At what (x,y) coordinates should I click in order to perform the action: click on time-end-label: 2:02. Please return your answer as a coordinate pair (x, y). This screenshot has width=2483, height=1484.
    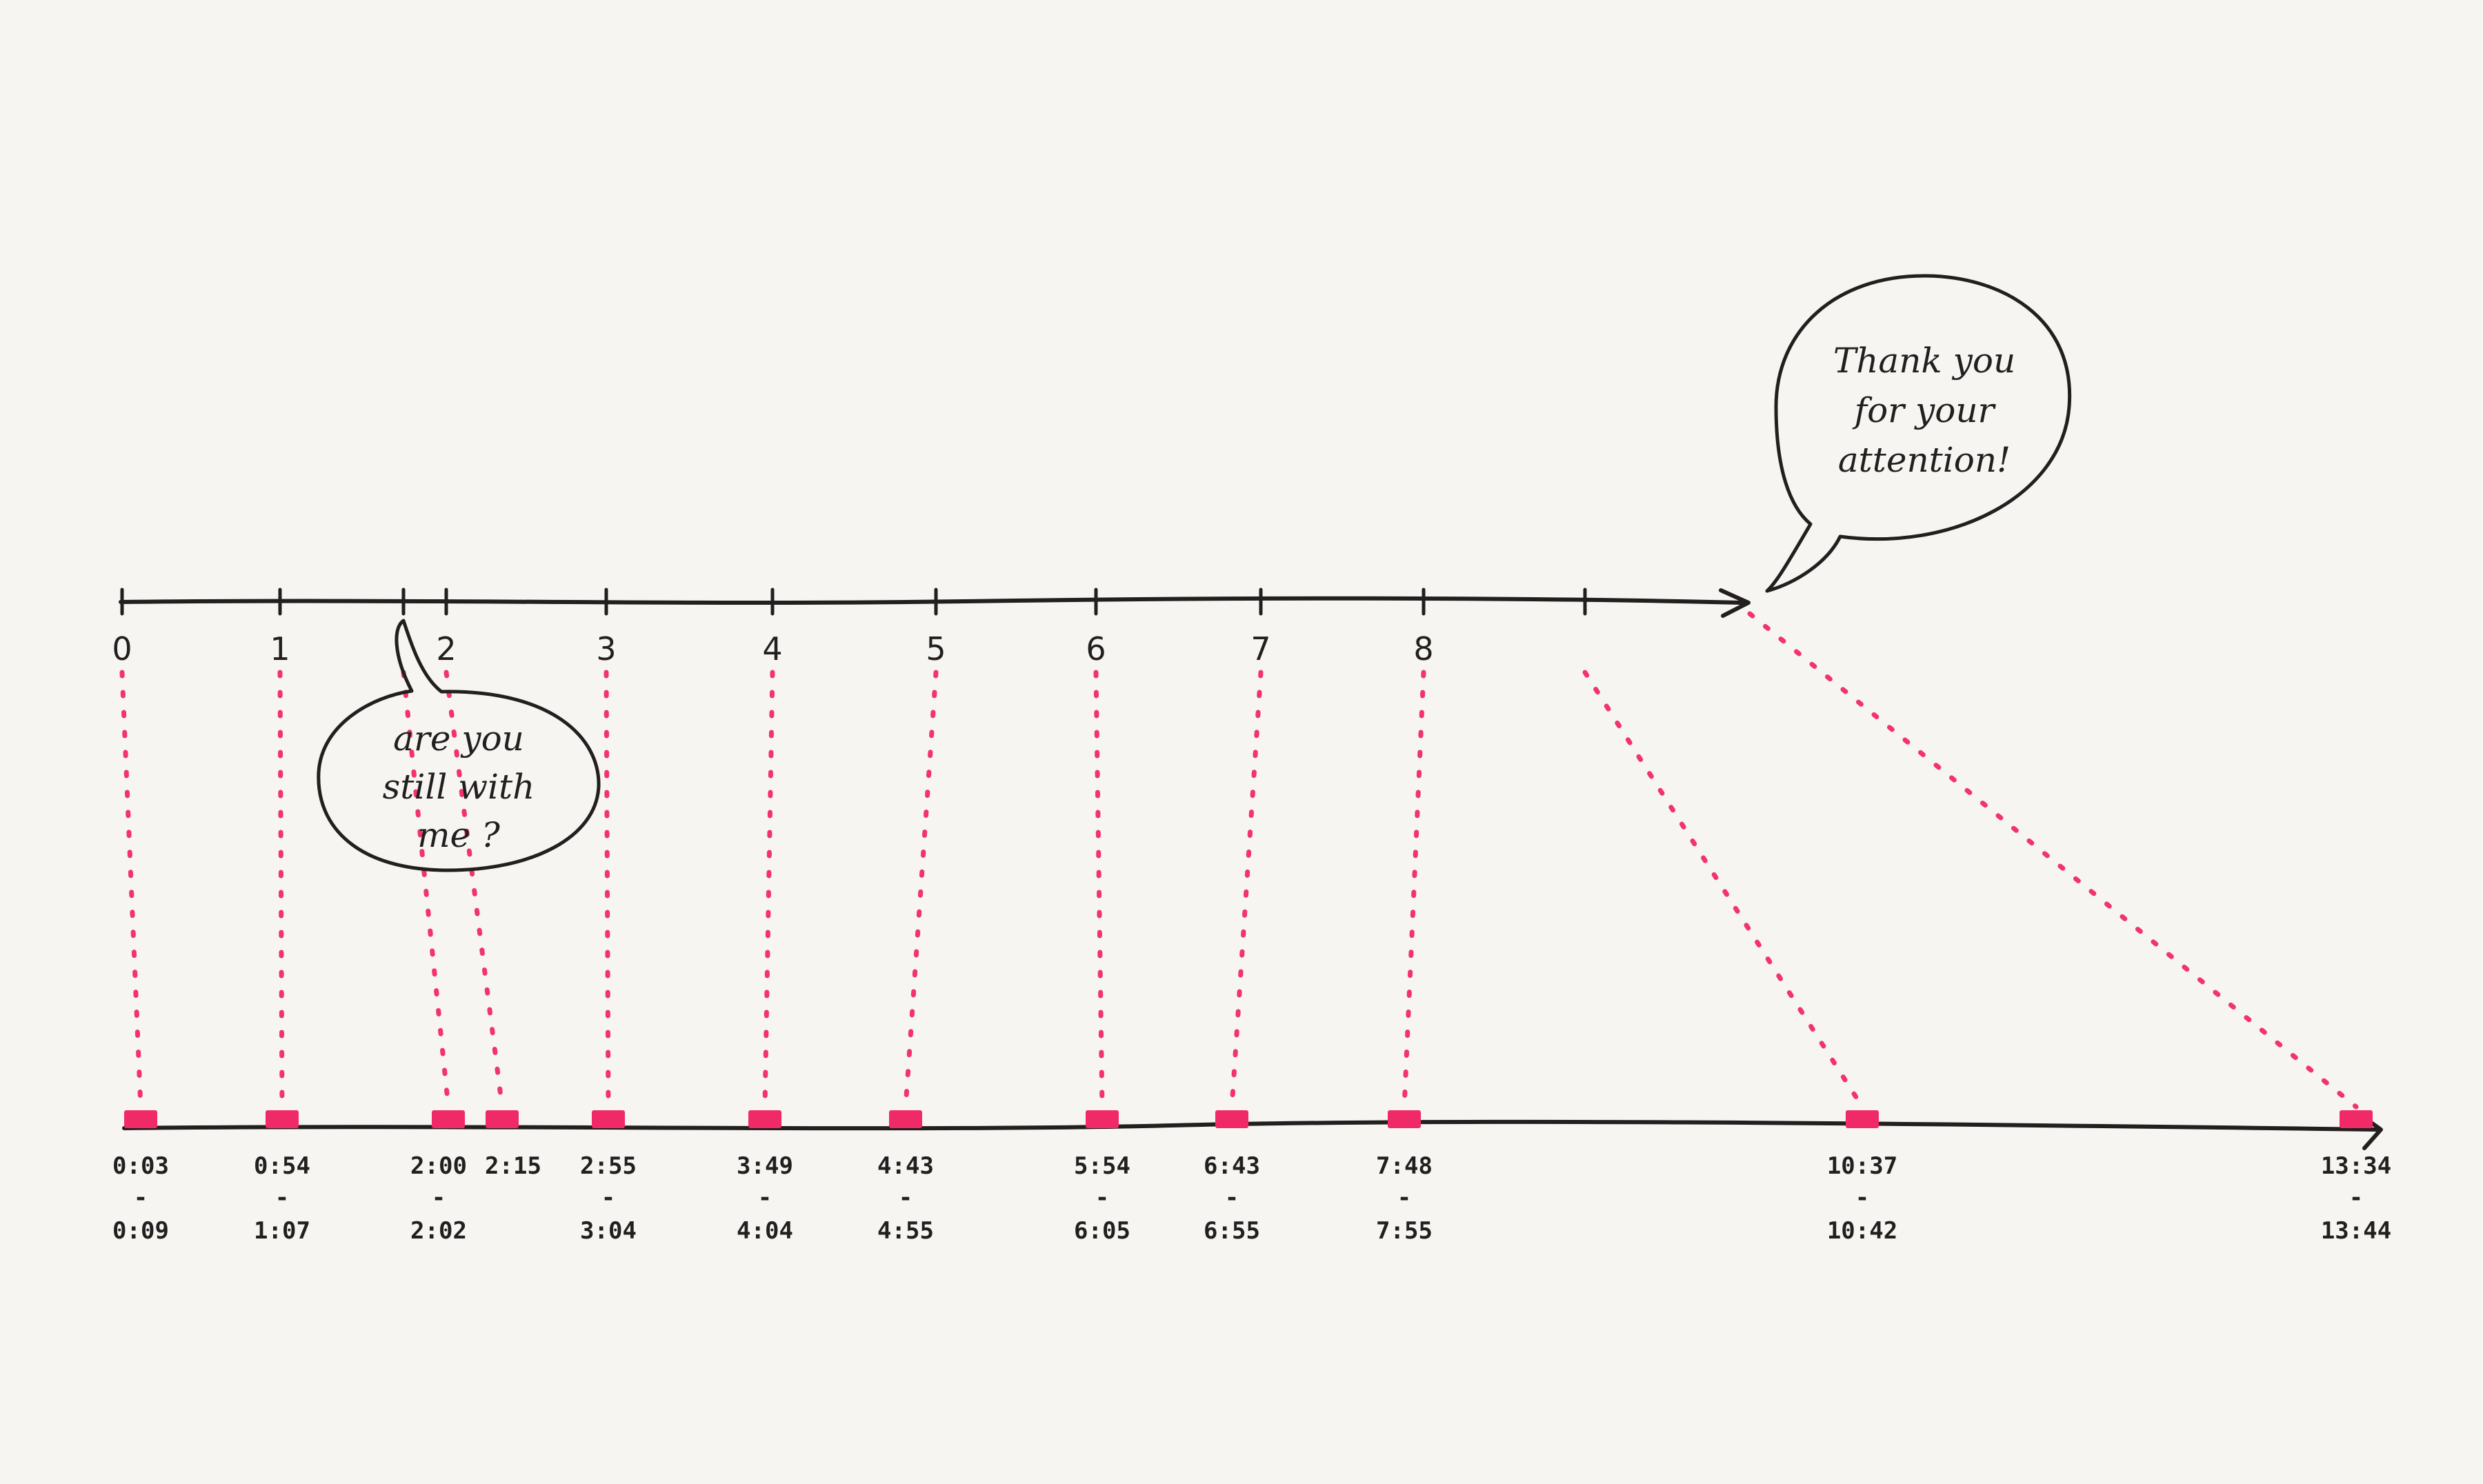
    Looking at the image, I should click on (439, 1231).